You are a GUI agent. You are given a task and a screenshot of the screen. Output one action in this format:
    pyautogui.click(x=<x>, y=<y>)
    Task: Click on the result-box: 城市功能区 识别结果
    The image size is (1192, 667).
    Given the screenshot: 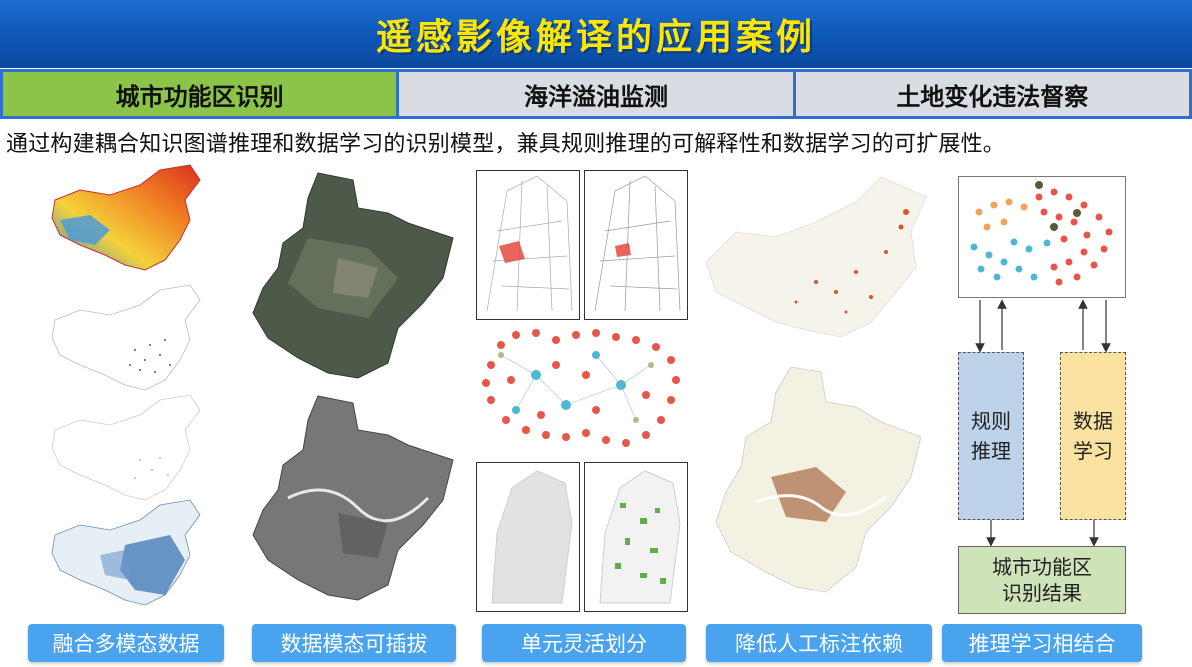 What is the action you would take?
    pyautogui.click(x=1042, y=580)
    